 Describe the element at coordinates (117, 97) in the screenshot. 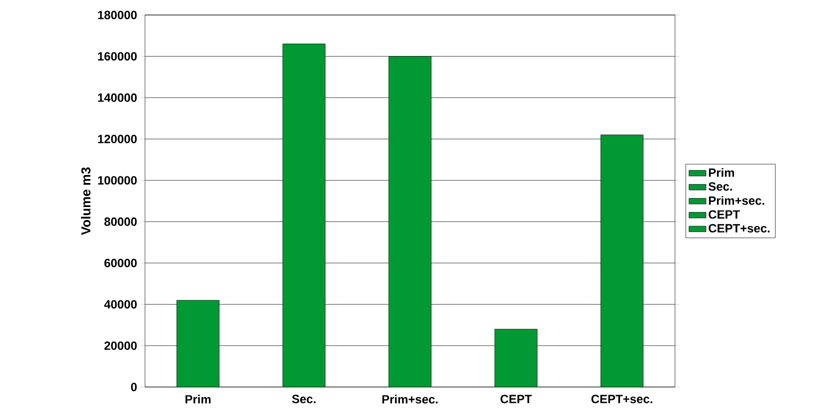

I see `y-tick-label: 140000` at that location.